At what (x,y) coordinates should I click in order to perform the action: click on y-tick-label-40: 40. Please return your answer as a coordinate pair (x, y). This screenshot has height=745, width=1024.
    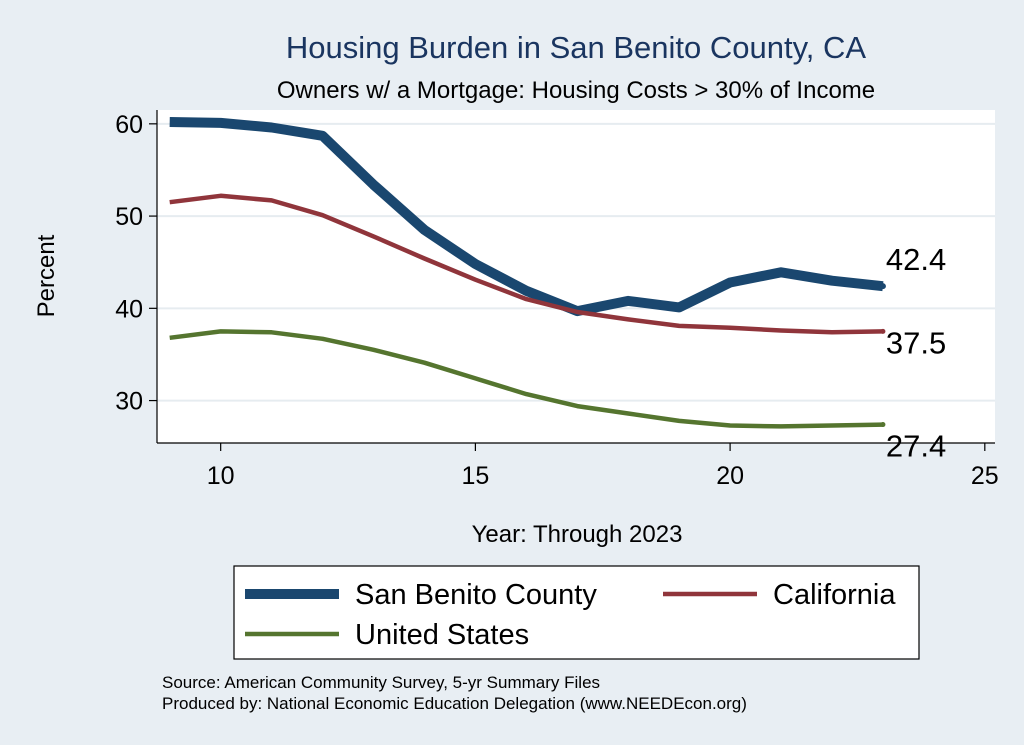
    Looking at the image, I should click on (129, 309).